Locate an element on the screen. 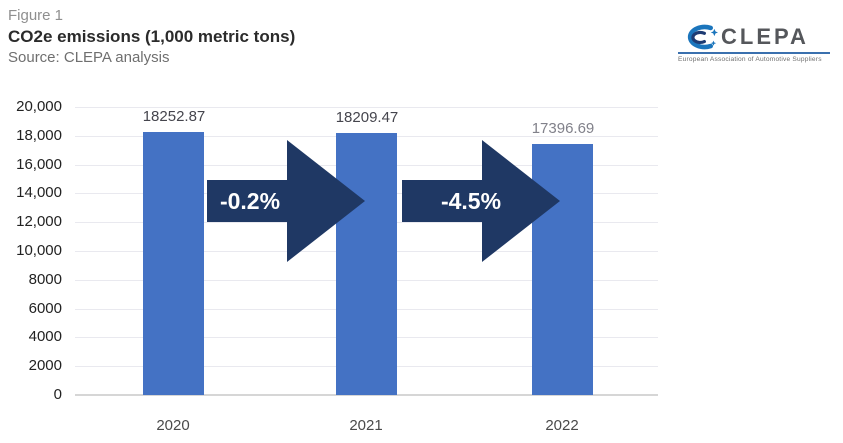  y-tick-label: 6000 is located at coordinates (45, 308).